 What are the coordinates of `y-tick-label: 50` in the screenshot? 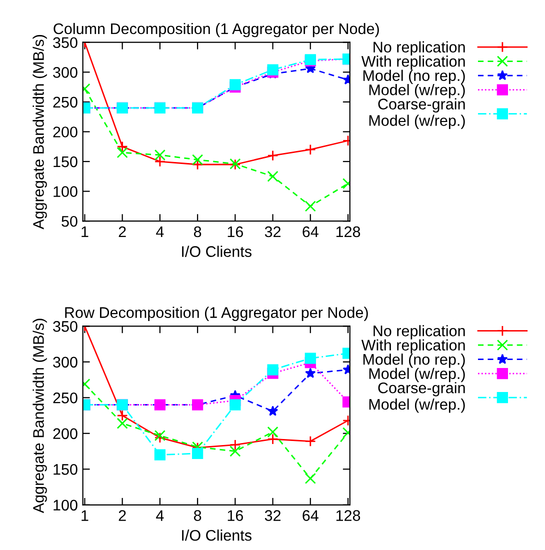 It's located at (70, 221).